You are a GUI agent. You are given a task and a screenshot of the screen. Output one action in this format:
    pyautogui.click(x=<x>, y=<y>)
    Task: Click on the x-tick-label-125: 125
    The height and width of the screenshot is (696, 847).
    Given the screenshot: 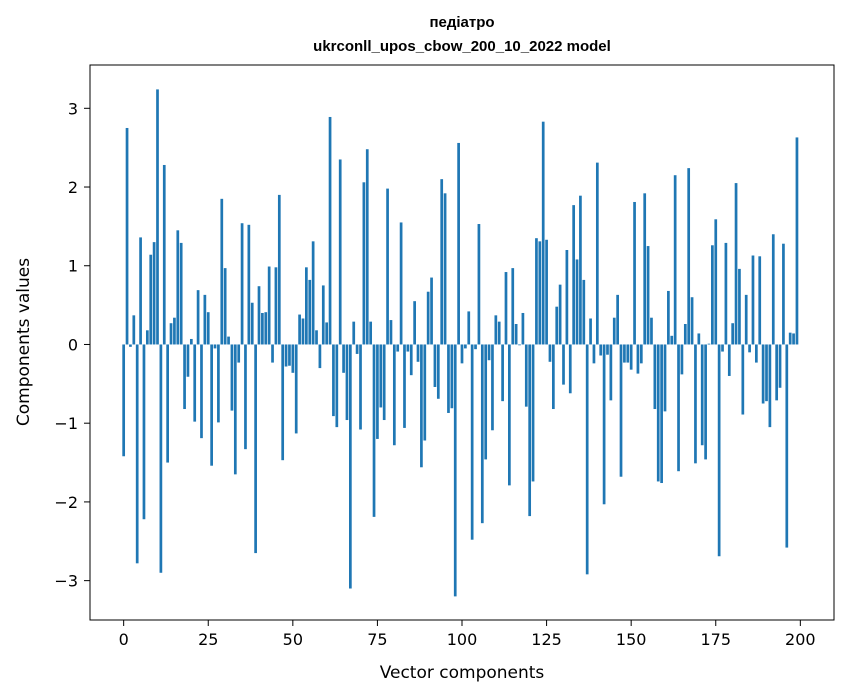 What is the action you would take?
    pyautogui.click(x=546, y=639)
    